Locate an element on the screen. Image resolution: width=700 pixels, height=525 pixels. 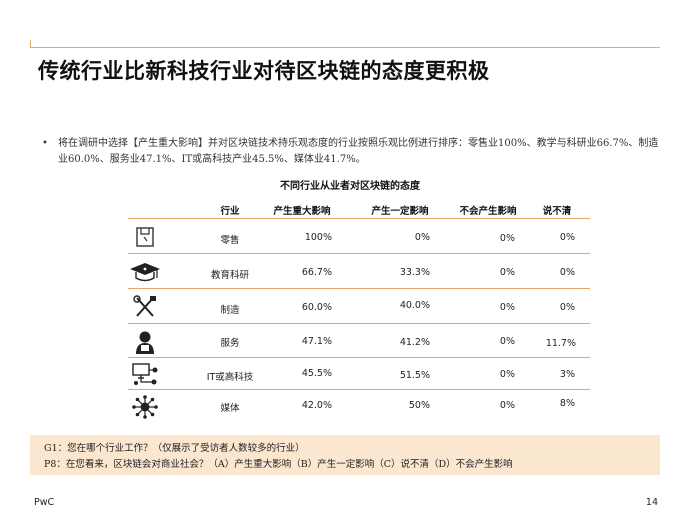
media-network-icon is located at coordinates (145, 407).